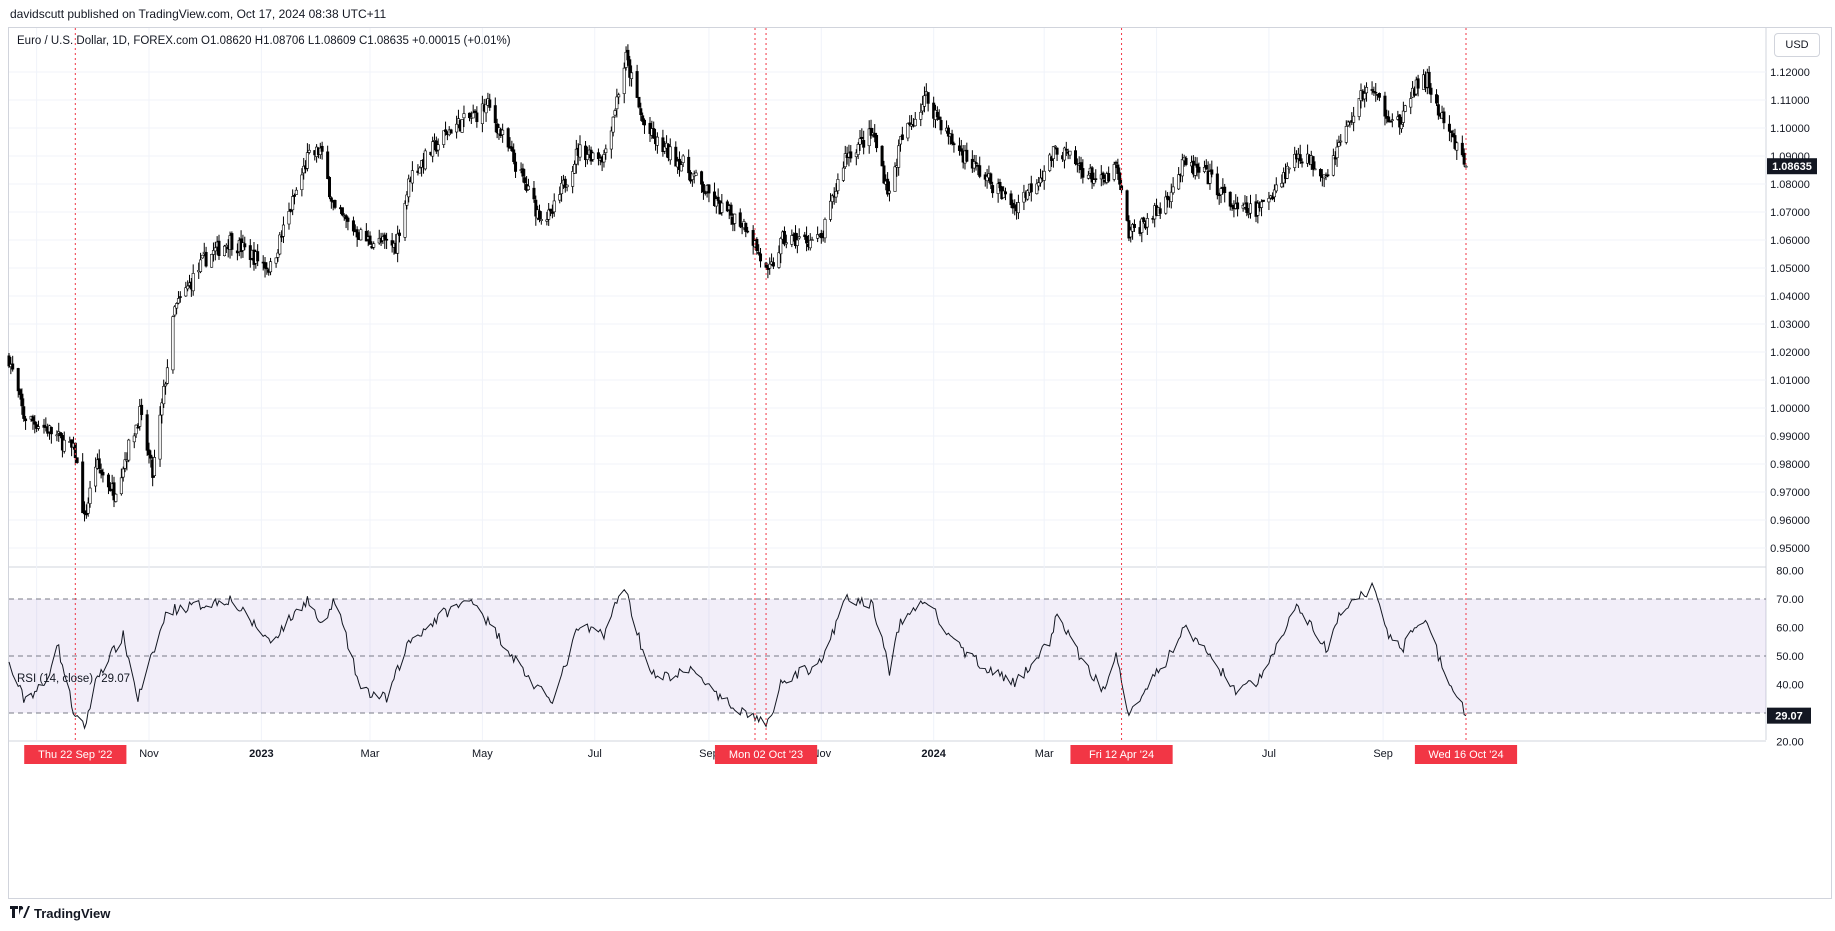 This screenshot has width=1835, height=931. What do you see at coordinates (1797, 45) in the screenshot?
I see `currency-button: USD` at bounding box center [1797, 45].